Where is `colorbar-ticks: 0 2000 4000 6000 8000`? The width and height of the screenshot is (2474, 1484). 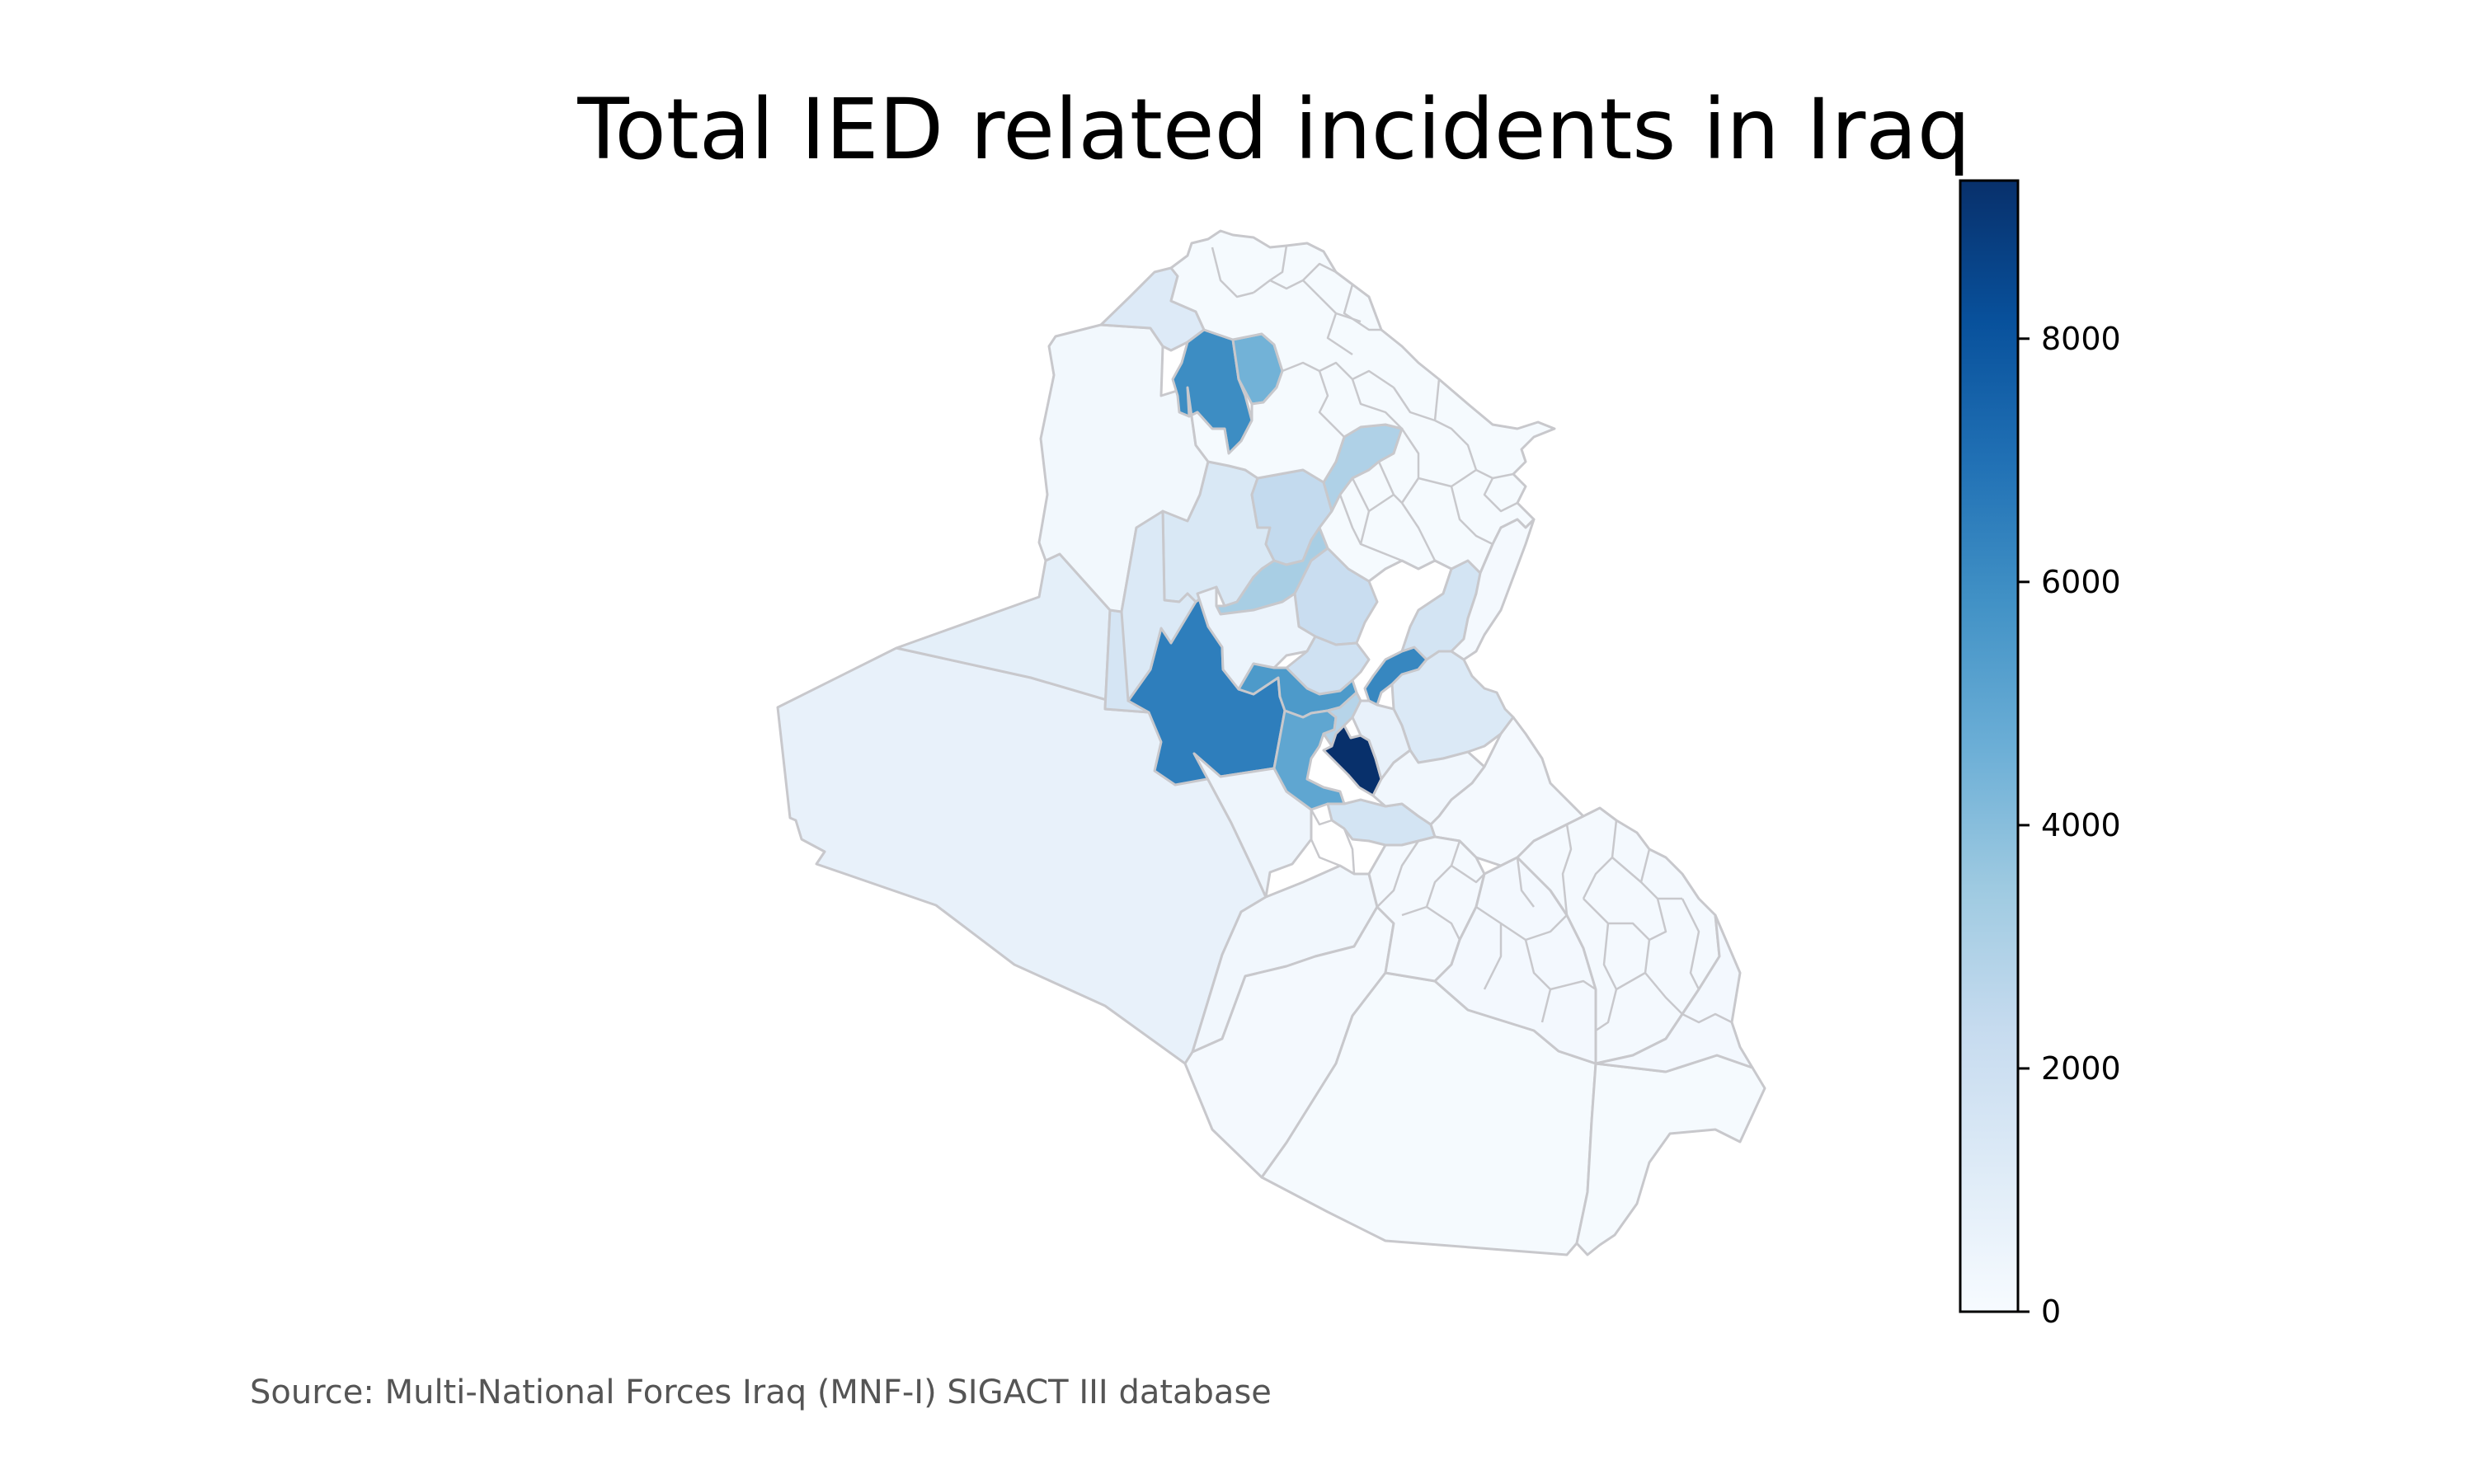 colorbar-ticks: 0 2000 4000 6000 8000 is located at coordinates (2069, 825).